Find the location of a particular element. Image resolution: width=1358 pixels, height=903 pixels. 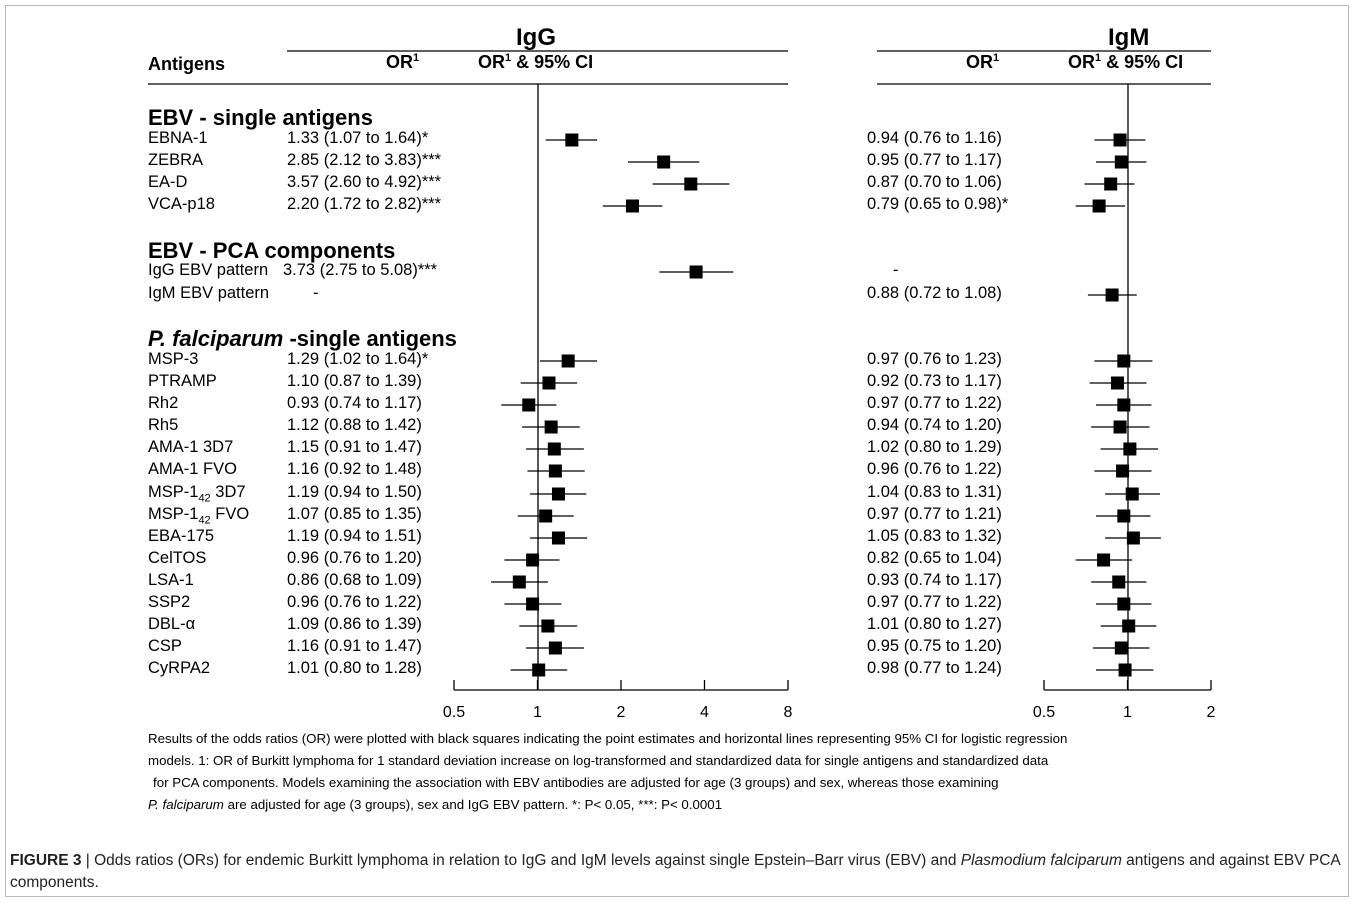

antigen-label: CelTOS is located at coordinates (177, 558).